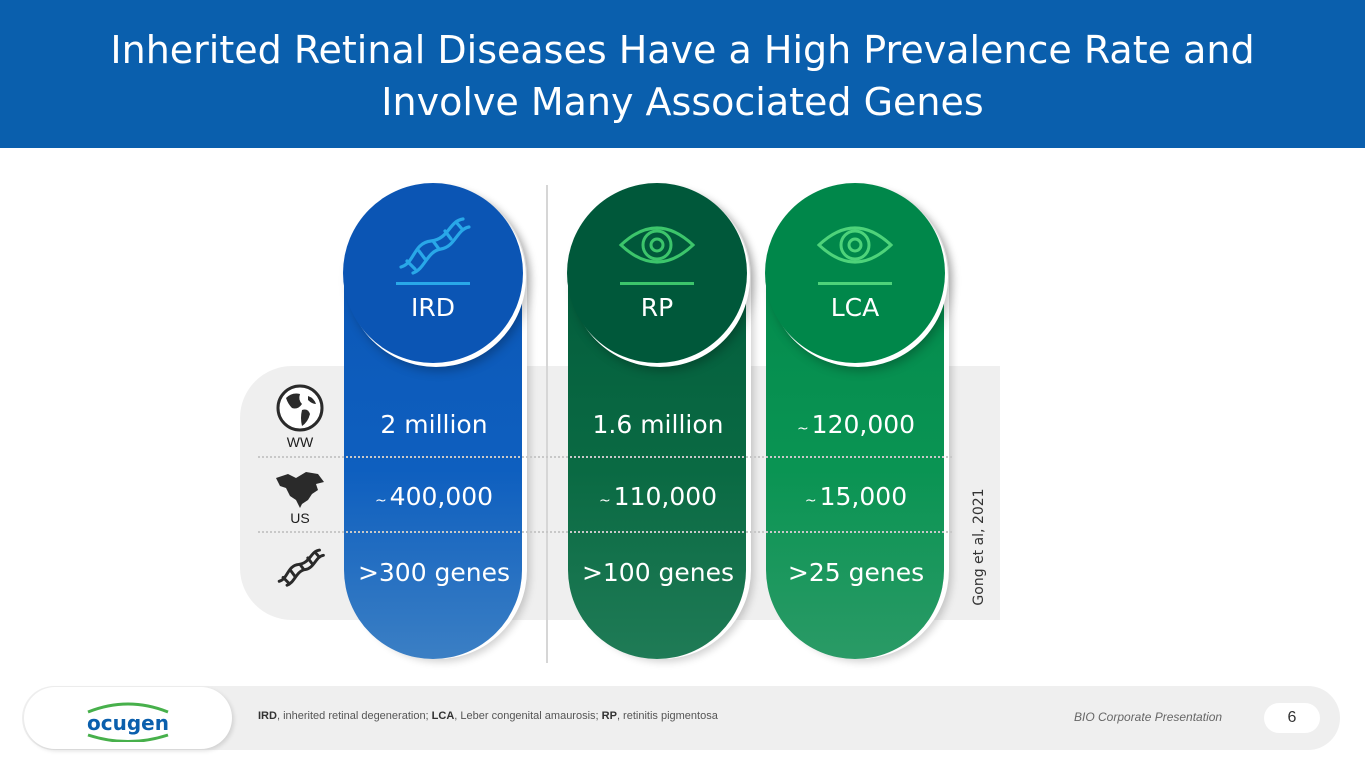 Image resolution: width=1365 pixels, height=768 pixels. What do you see at coordinates (658, 424) in the screenshot?
I see `rp-ww-value: 1.6 million` at bounding box center [658, 424].